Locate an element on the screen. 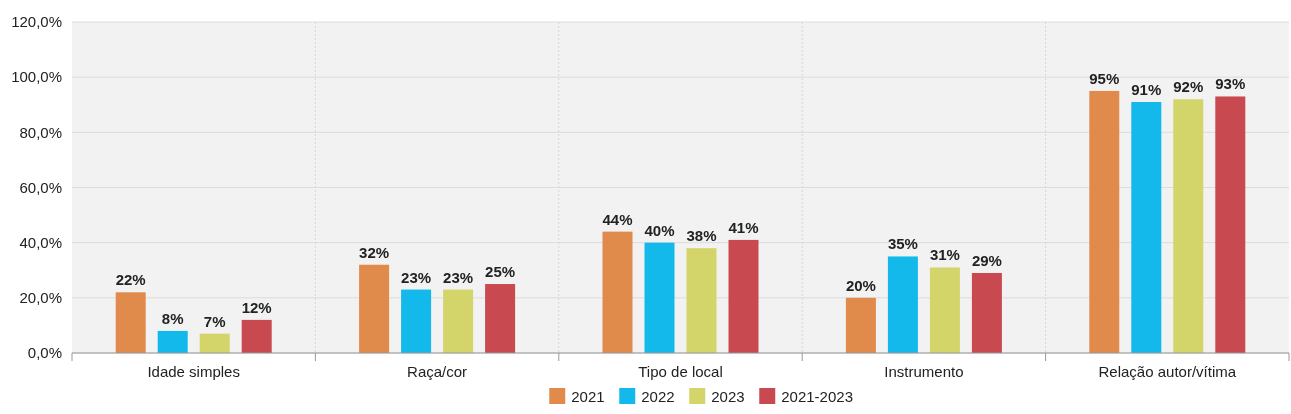  y-tick-label: 80,0% is located at coordinates (40, 132).